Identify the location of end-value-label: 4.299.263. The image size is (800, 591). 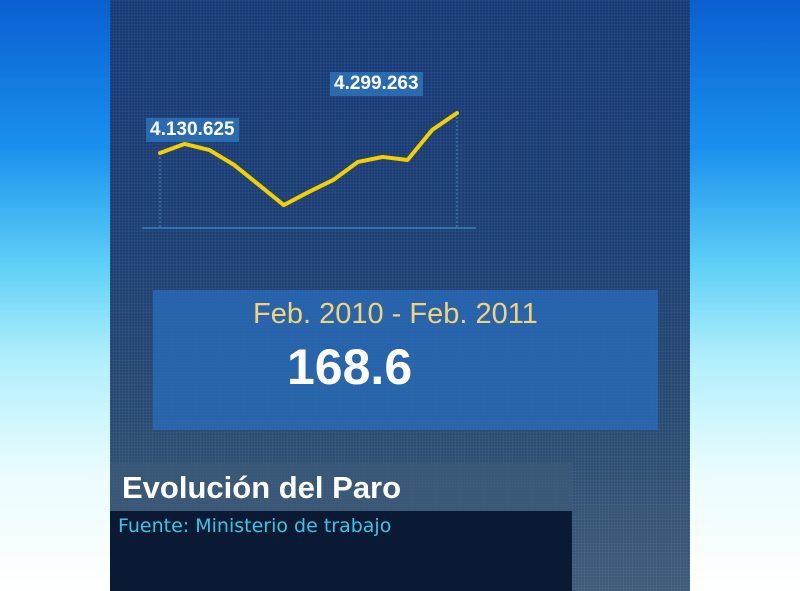
(376, 84).